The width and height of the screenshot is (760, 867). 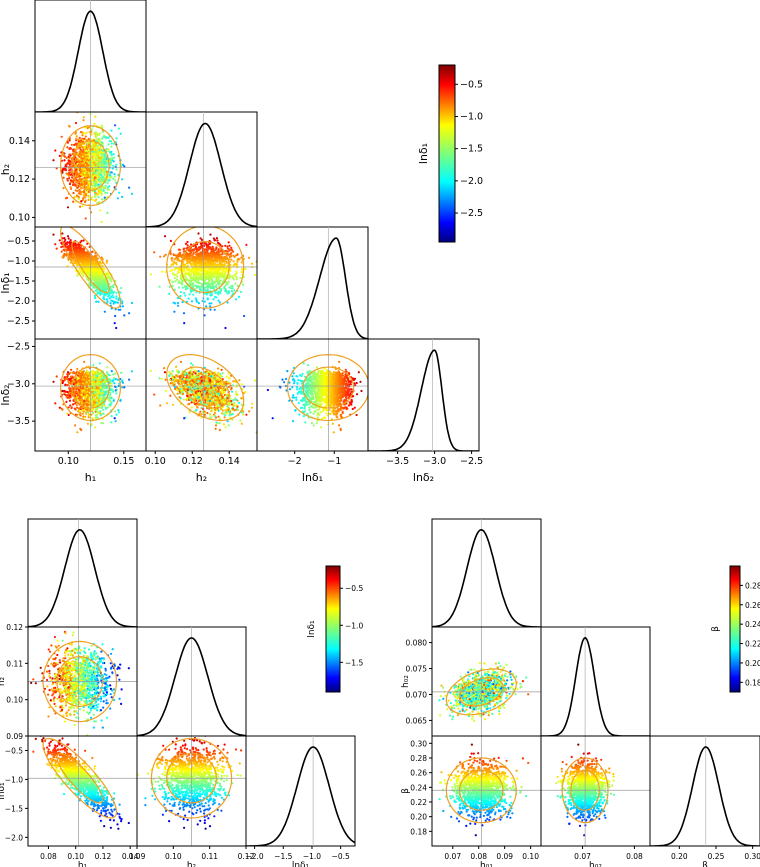 I want to click on panel-frame, so click(x=201, y=169).